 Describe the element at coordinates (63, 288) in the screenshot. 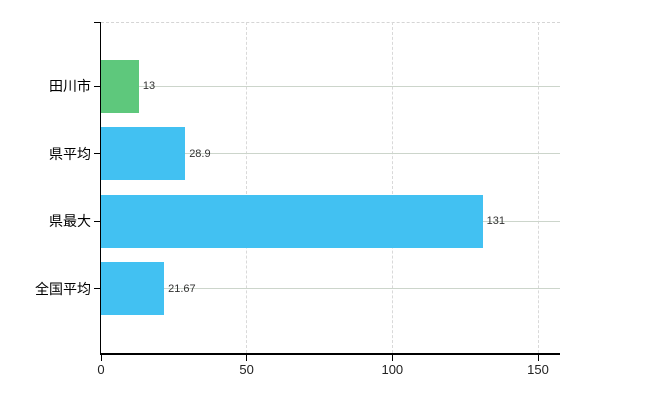

I see `category-label-3: 全国平均` at that location.